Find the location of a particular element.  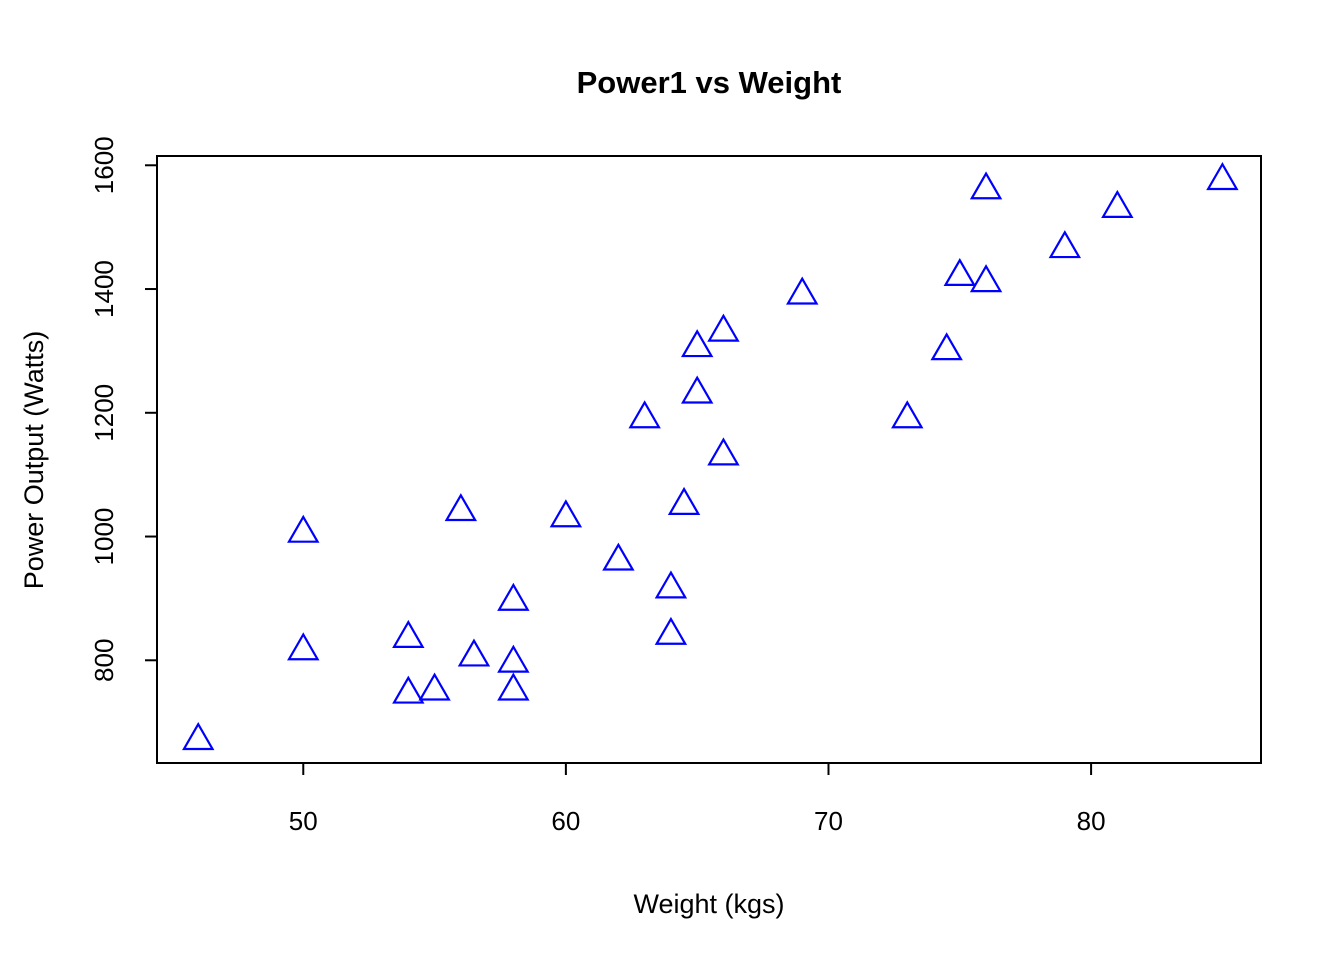

y-axis-title: Power Output (Watts) is located at coordinates (34, 460).